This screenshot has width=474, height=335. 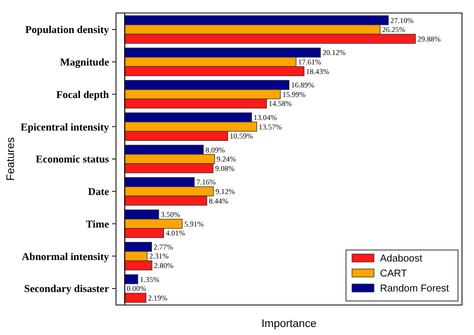 I want to click on y-tick-label: Magnitude, so click(x=85, y=63).